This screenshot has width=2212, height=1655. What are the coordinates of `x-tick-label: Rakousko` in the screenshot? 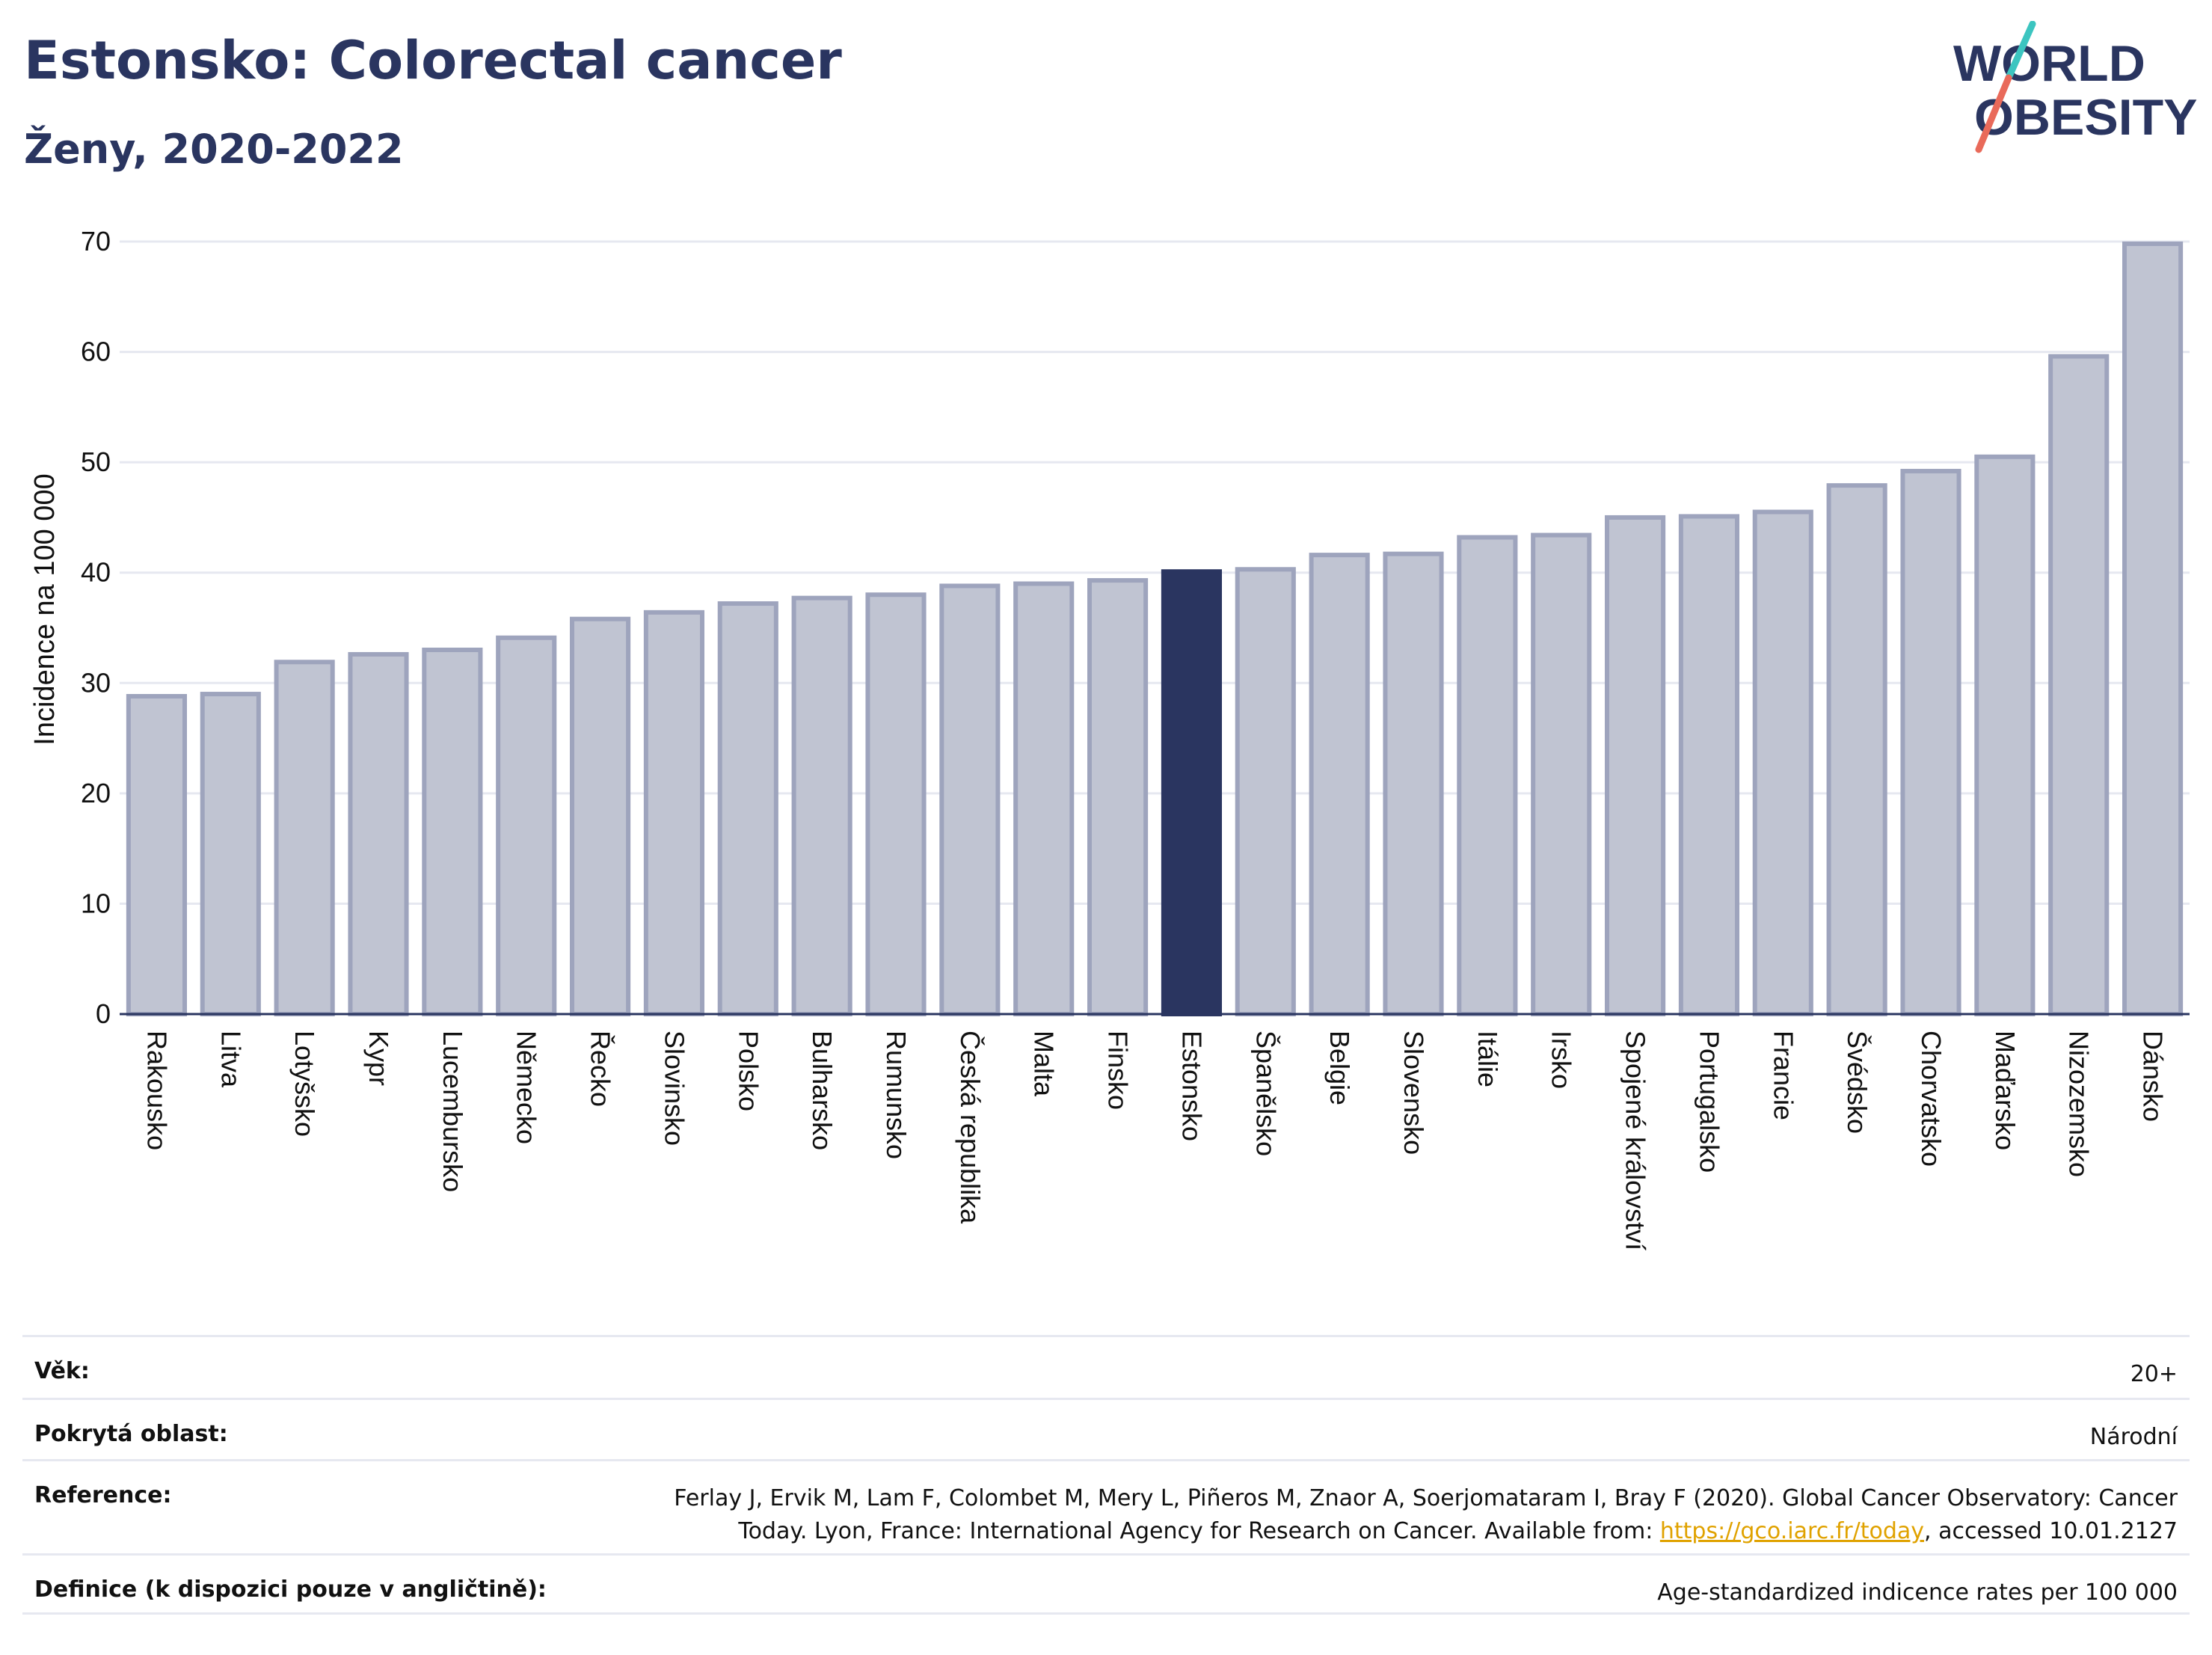 It's located at (156, 1090).